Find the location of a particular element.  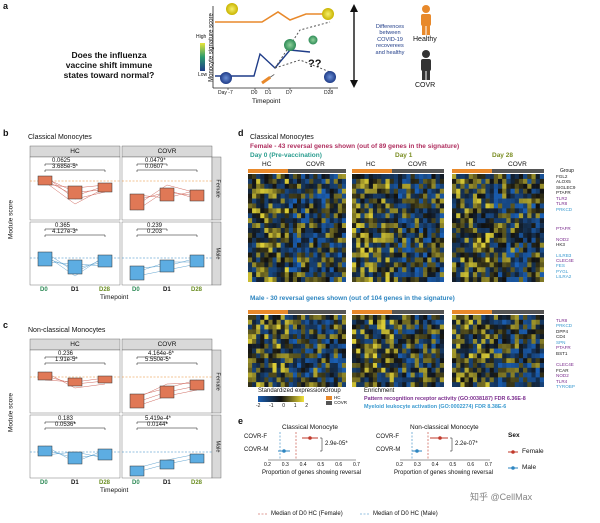

panel-b-x-label: Timepoint is located at coordinates (114, 297).